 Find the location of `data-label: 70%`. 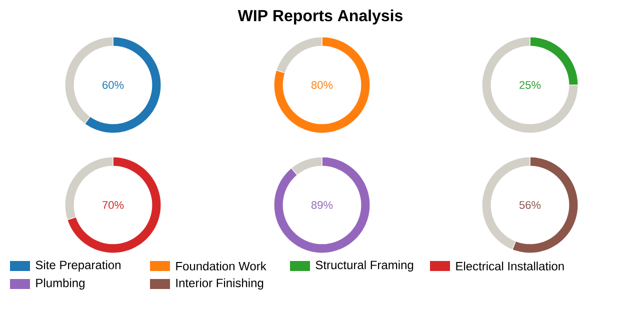

data-label: 70% is located at coordinates (113, 205).